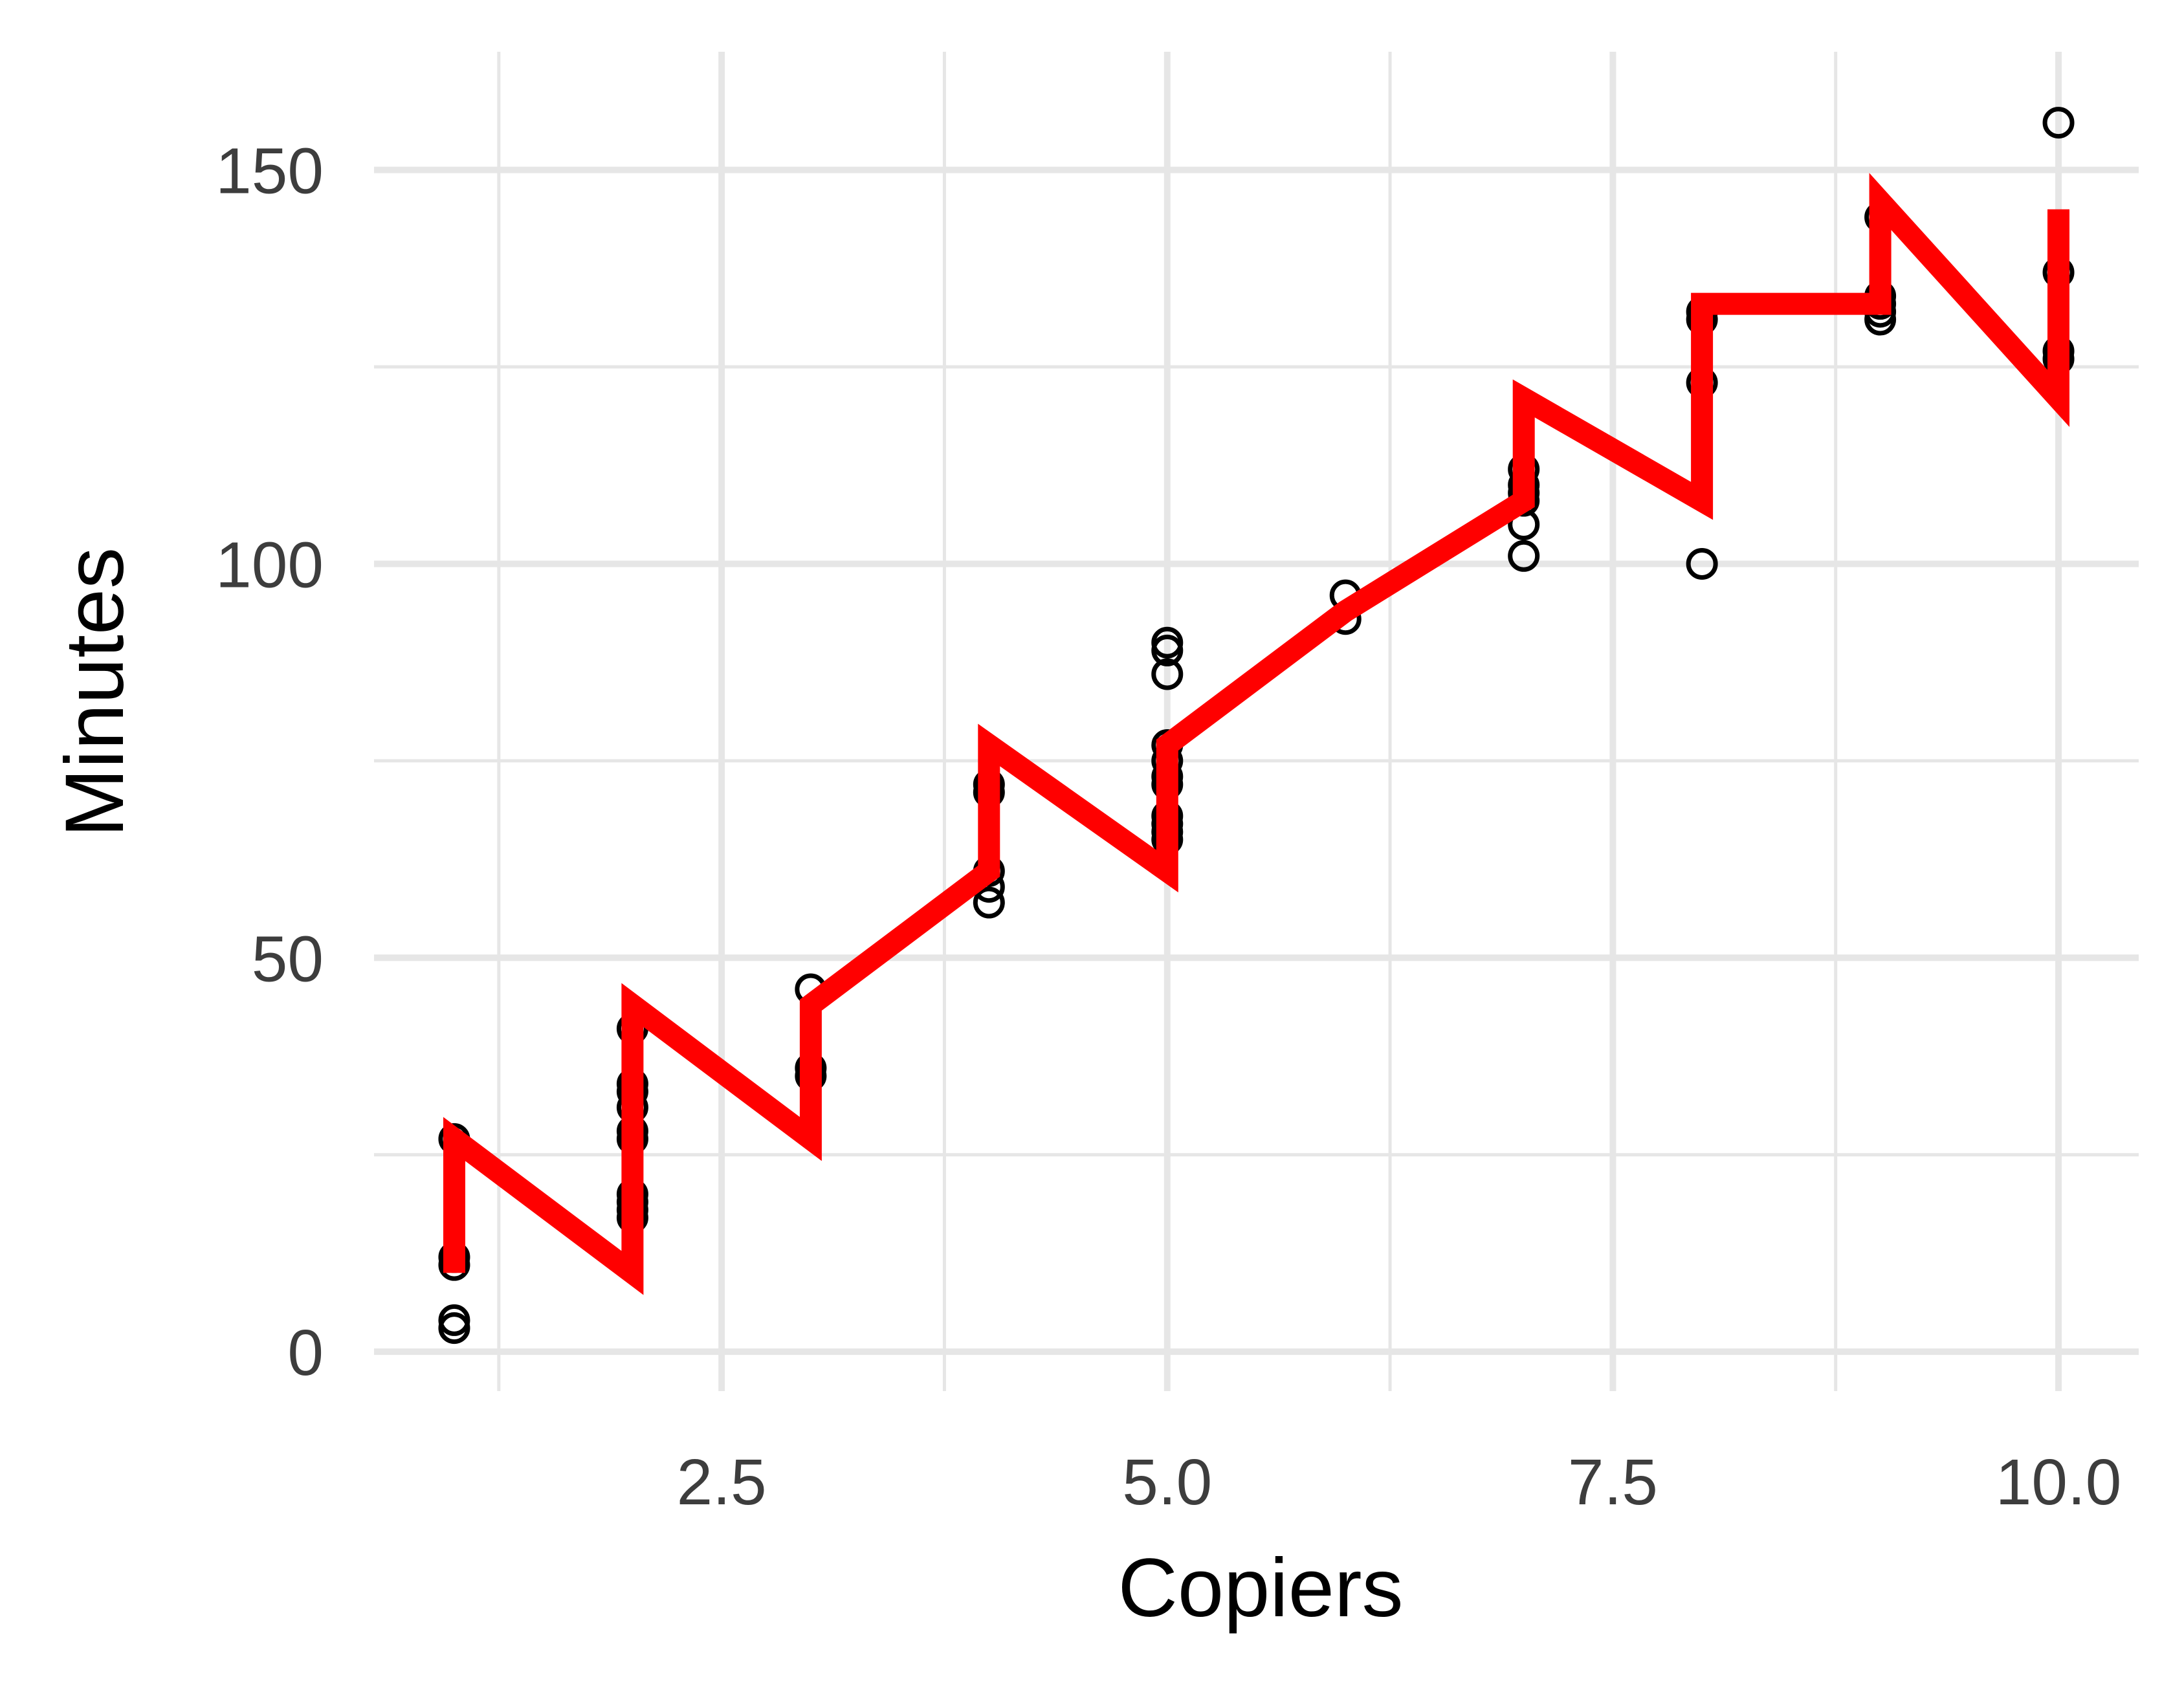 This screenshot has width=2184, height=1690. I want to click on y-axis-title: Minutes, so click(95, 692).